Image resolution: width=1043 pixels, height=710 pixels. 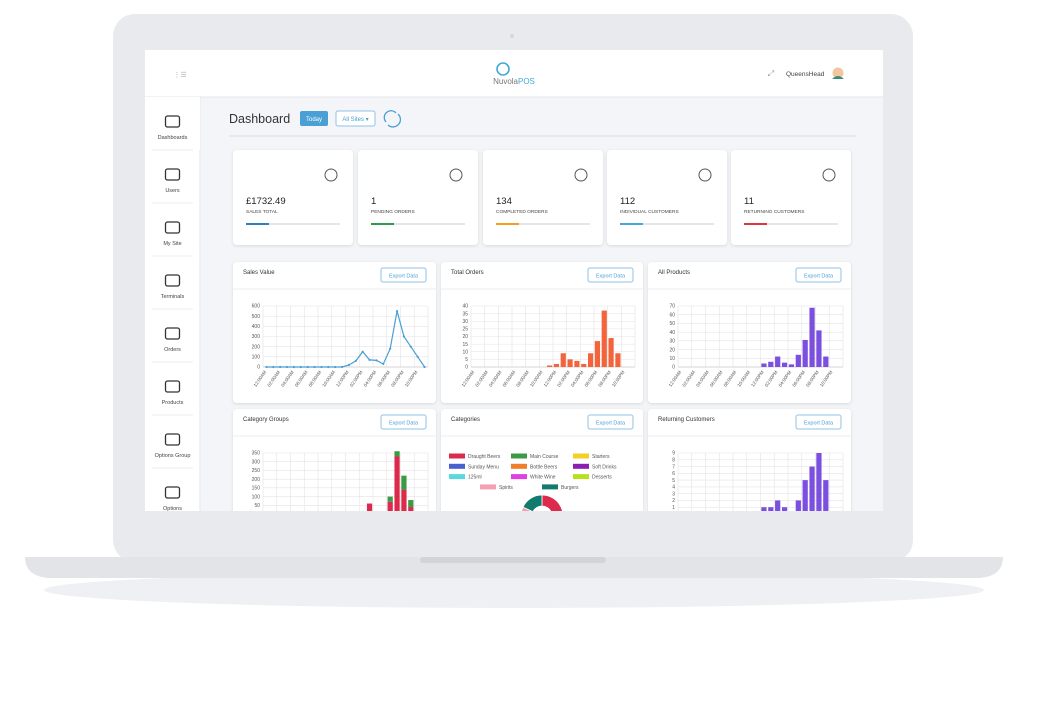 What do you see at coordinates (465, 314) in the screenshot?
I see `y-tick-label: 35` at bounding box center [465, 314].